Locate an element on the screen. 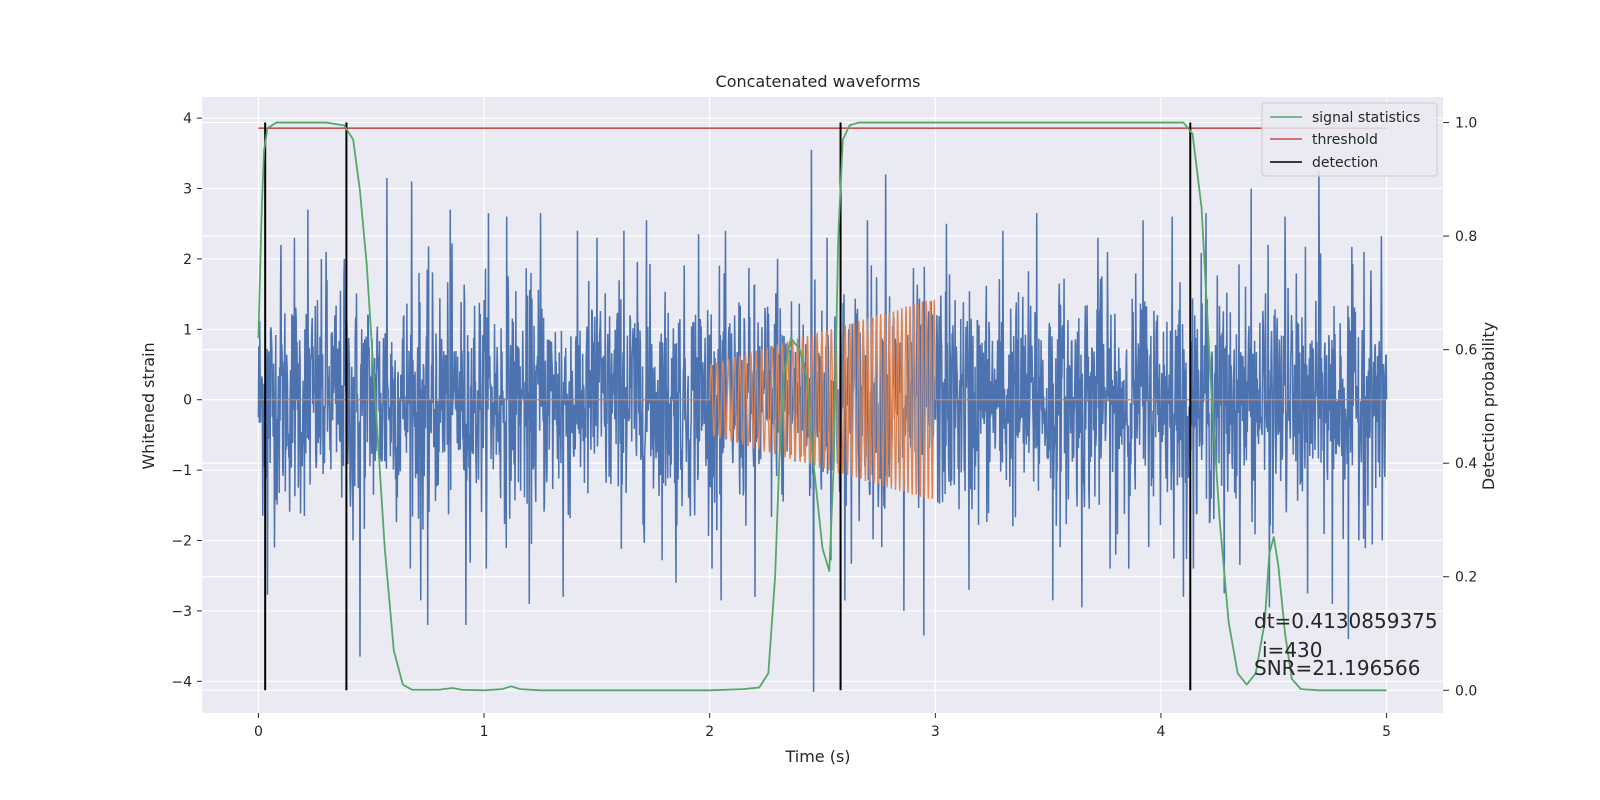  y2-tick-label: 0.0 is located at coordinates (1466, 691).